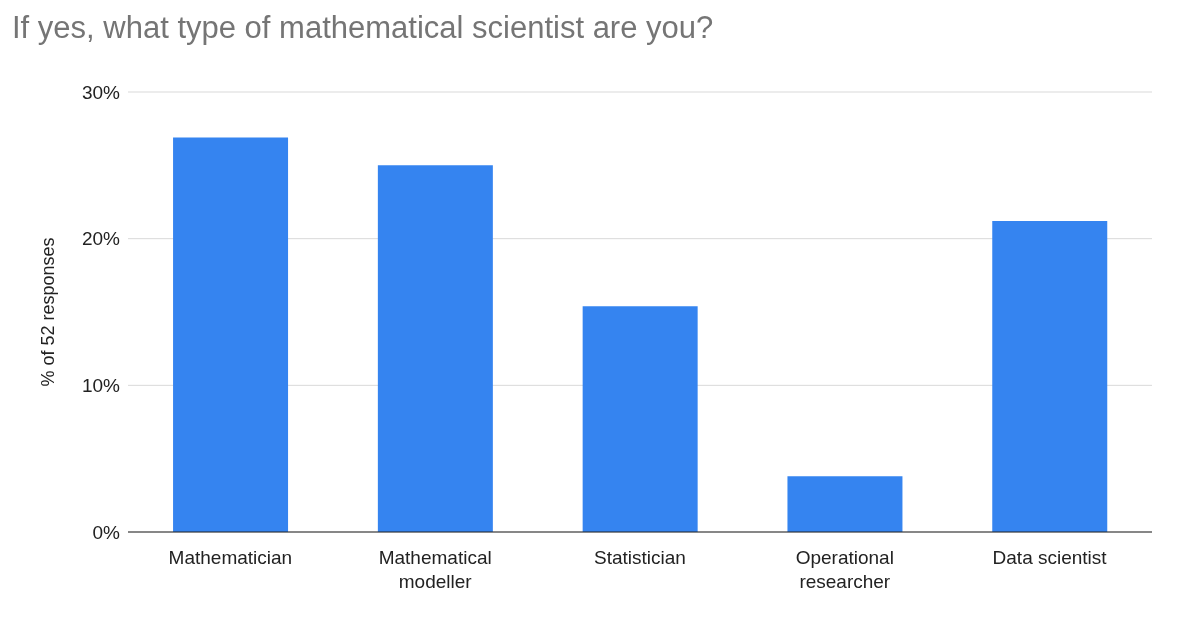 The image size is (1200, 630). Describe the element at coordinates (435, 569) in the screenshot. I see `x-tick-label: Mathematical modeller` at that location.